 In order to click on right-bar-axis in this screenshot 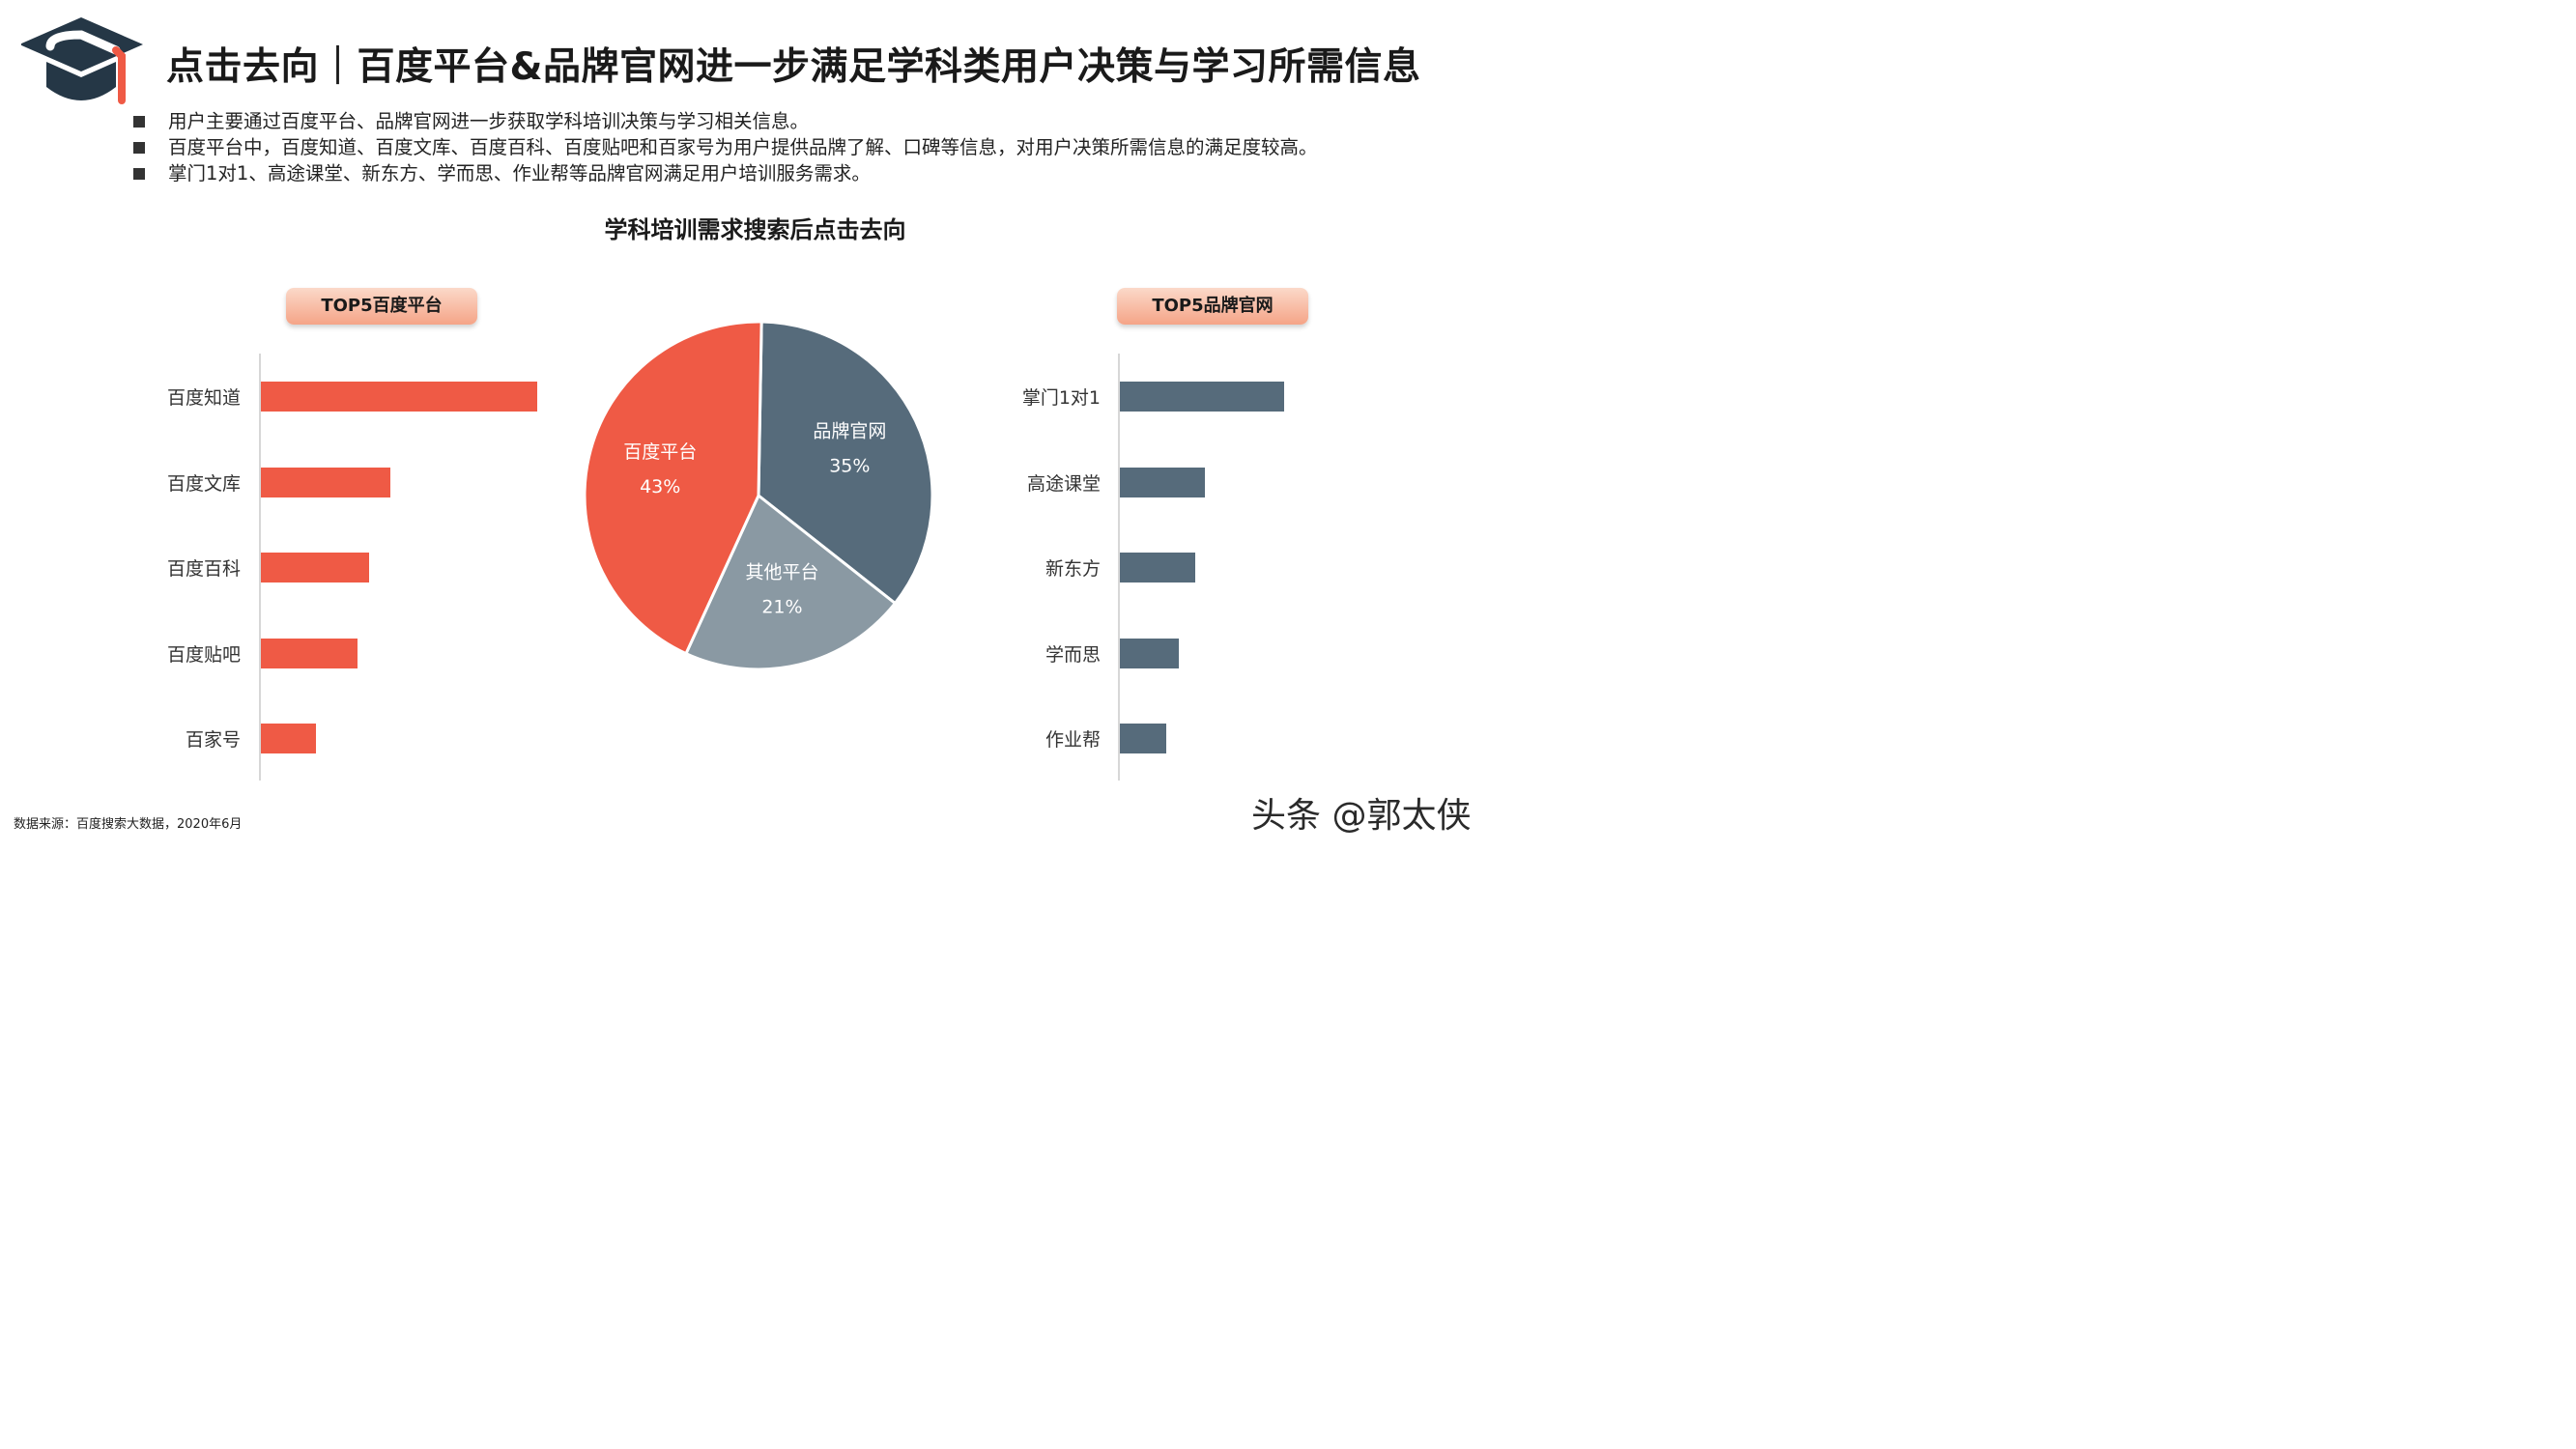, I will do `click(1119, 567)`.